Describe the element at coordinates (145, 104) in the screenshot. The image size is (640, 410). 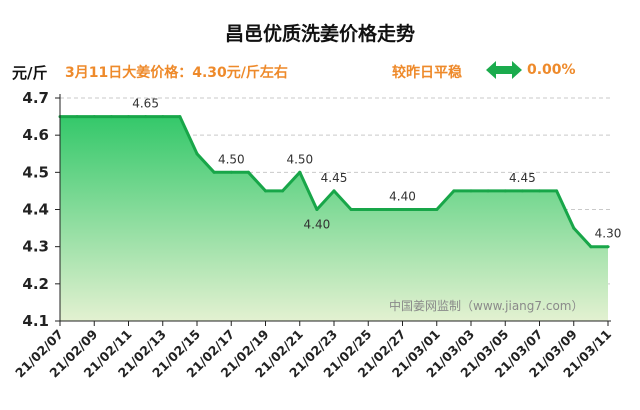
I see `data-label: 4.65` at that location.